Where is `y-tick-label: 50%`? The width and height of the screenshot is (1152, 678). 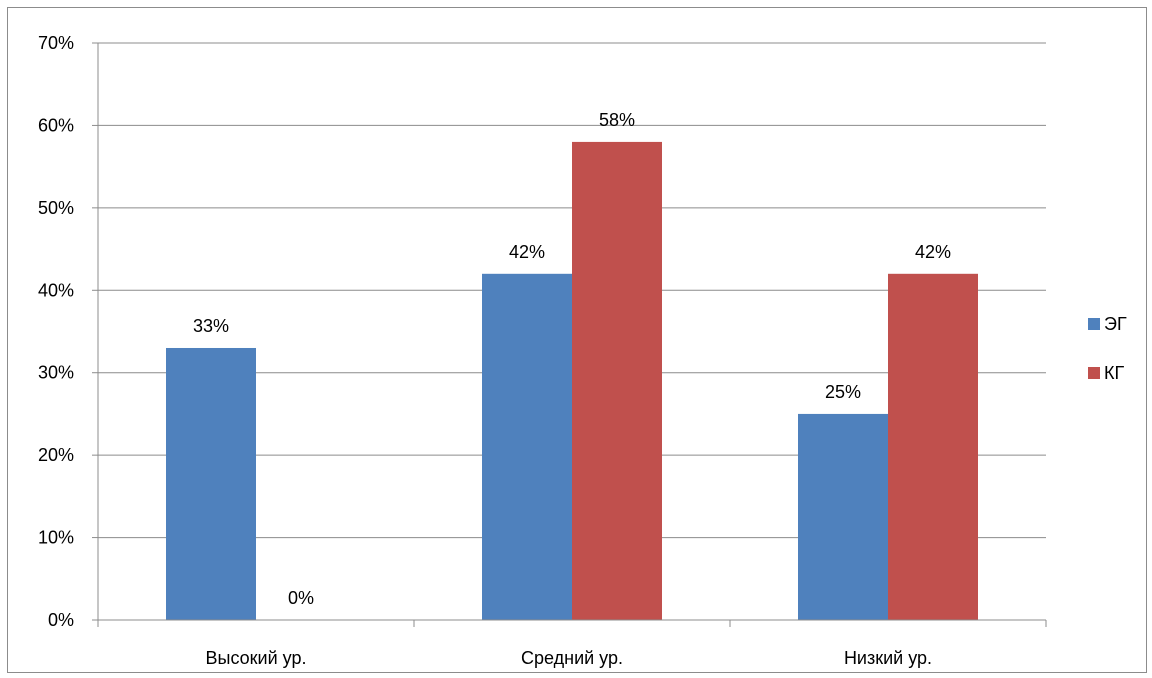 y-tick-label: 50% is located at coordinates (56, 208).